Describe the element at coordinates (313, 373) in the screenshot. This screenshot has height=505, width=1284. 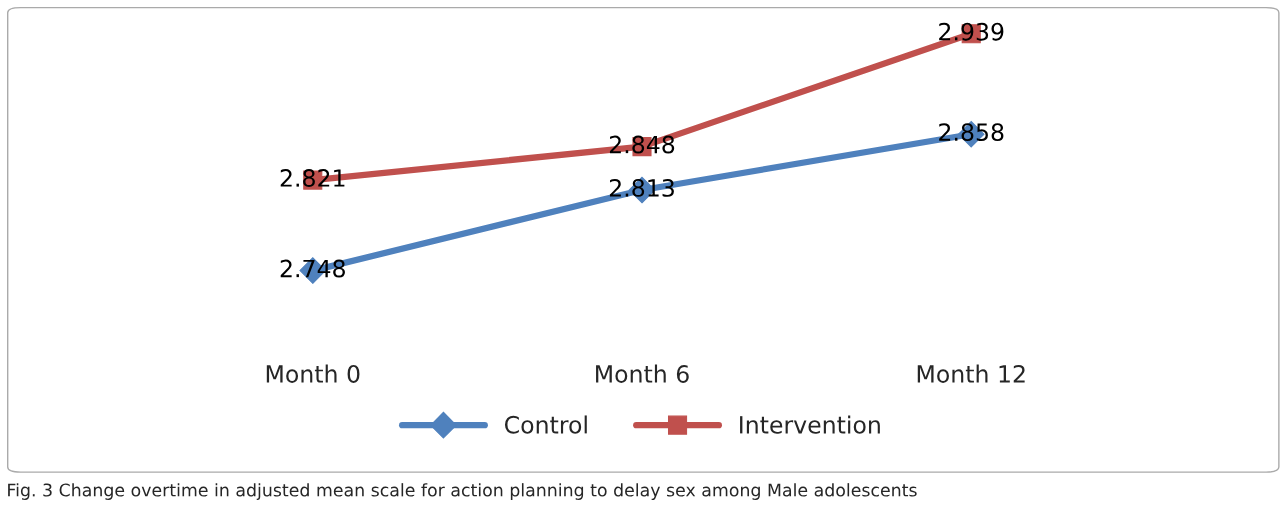
I see `x-tick-label: Month 0` at that location.